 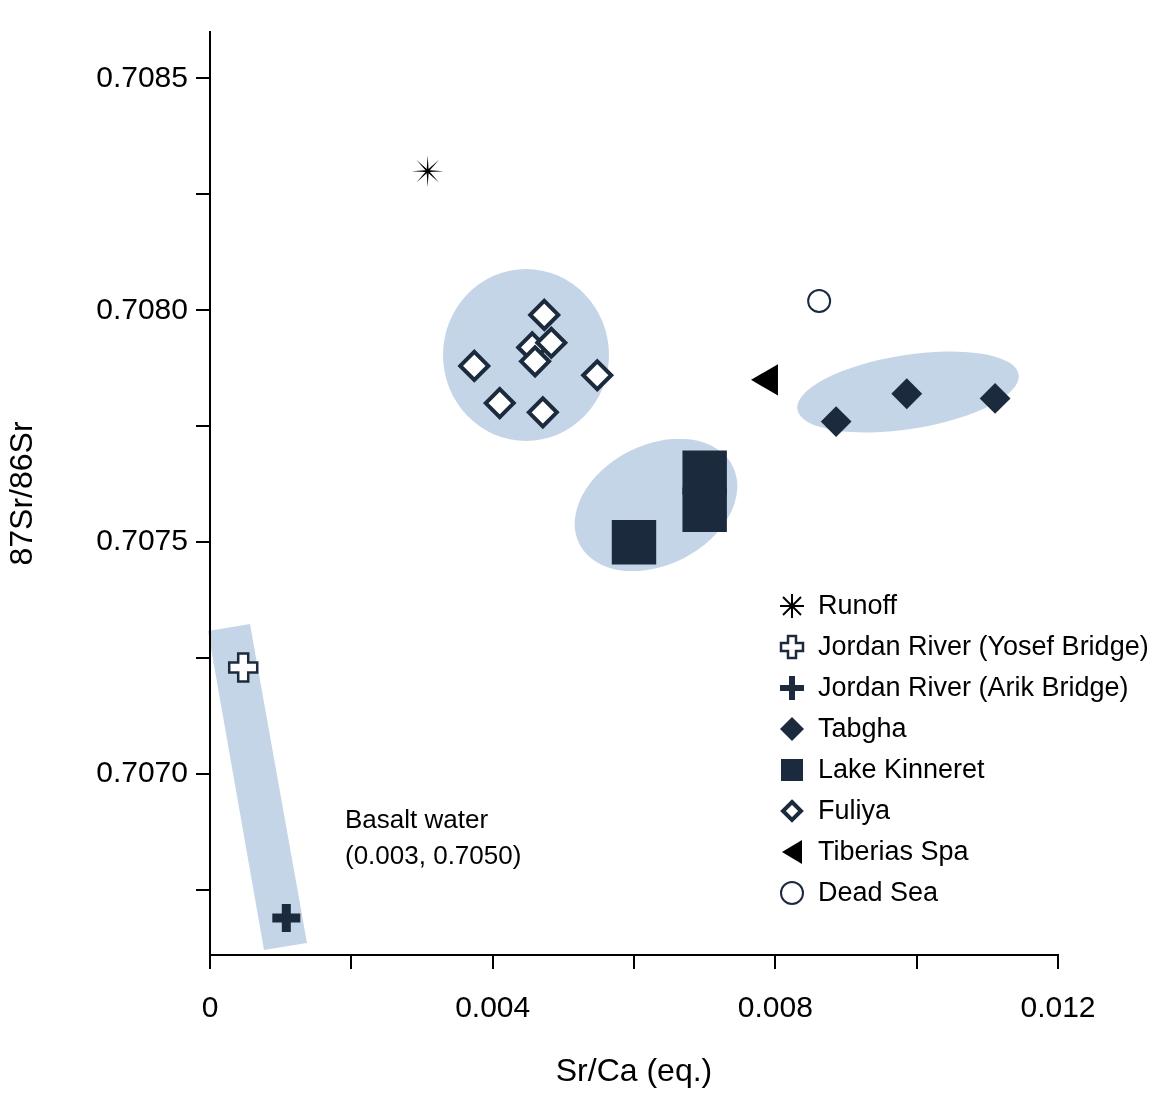 What do you see at coordinates (142, 540) in the screenshot?
I see `y-tick-label: 0.7075` at bounding box center [142, 540].